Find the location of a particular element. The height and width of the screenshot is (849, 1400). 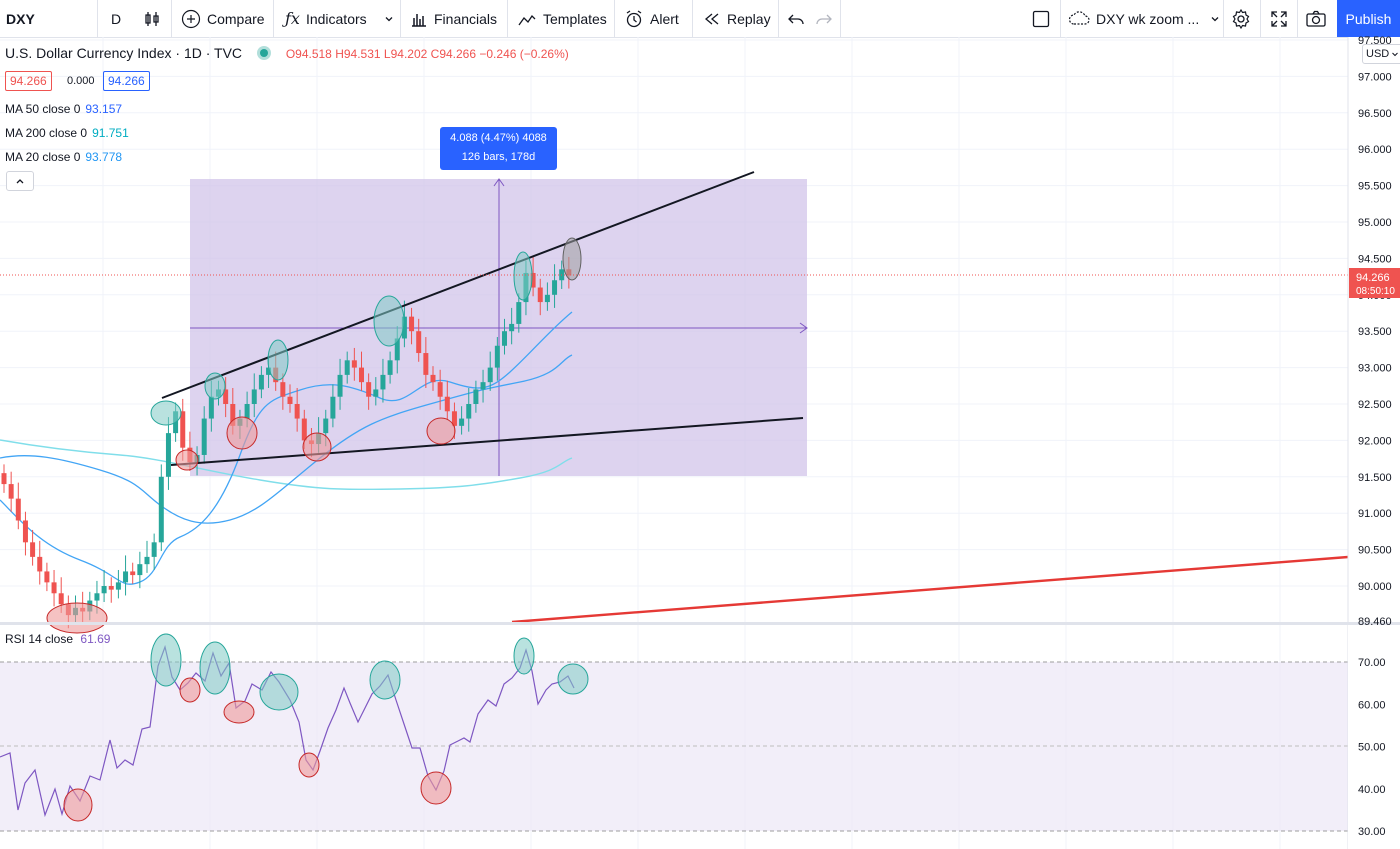

rsi-legend: RSI 14 close 61.69 is located at coordinates (57, 639).